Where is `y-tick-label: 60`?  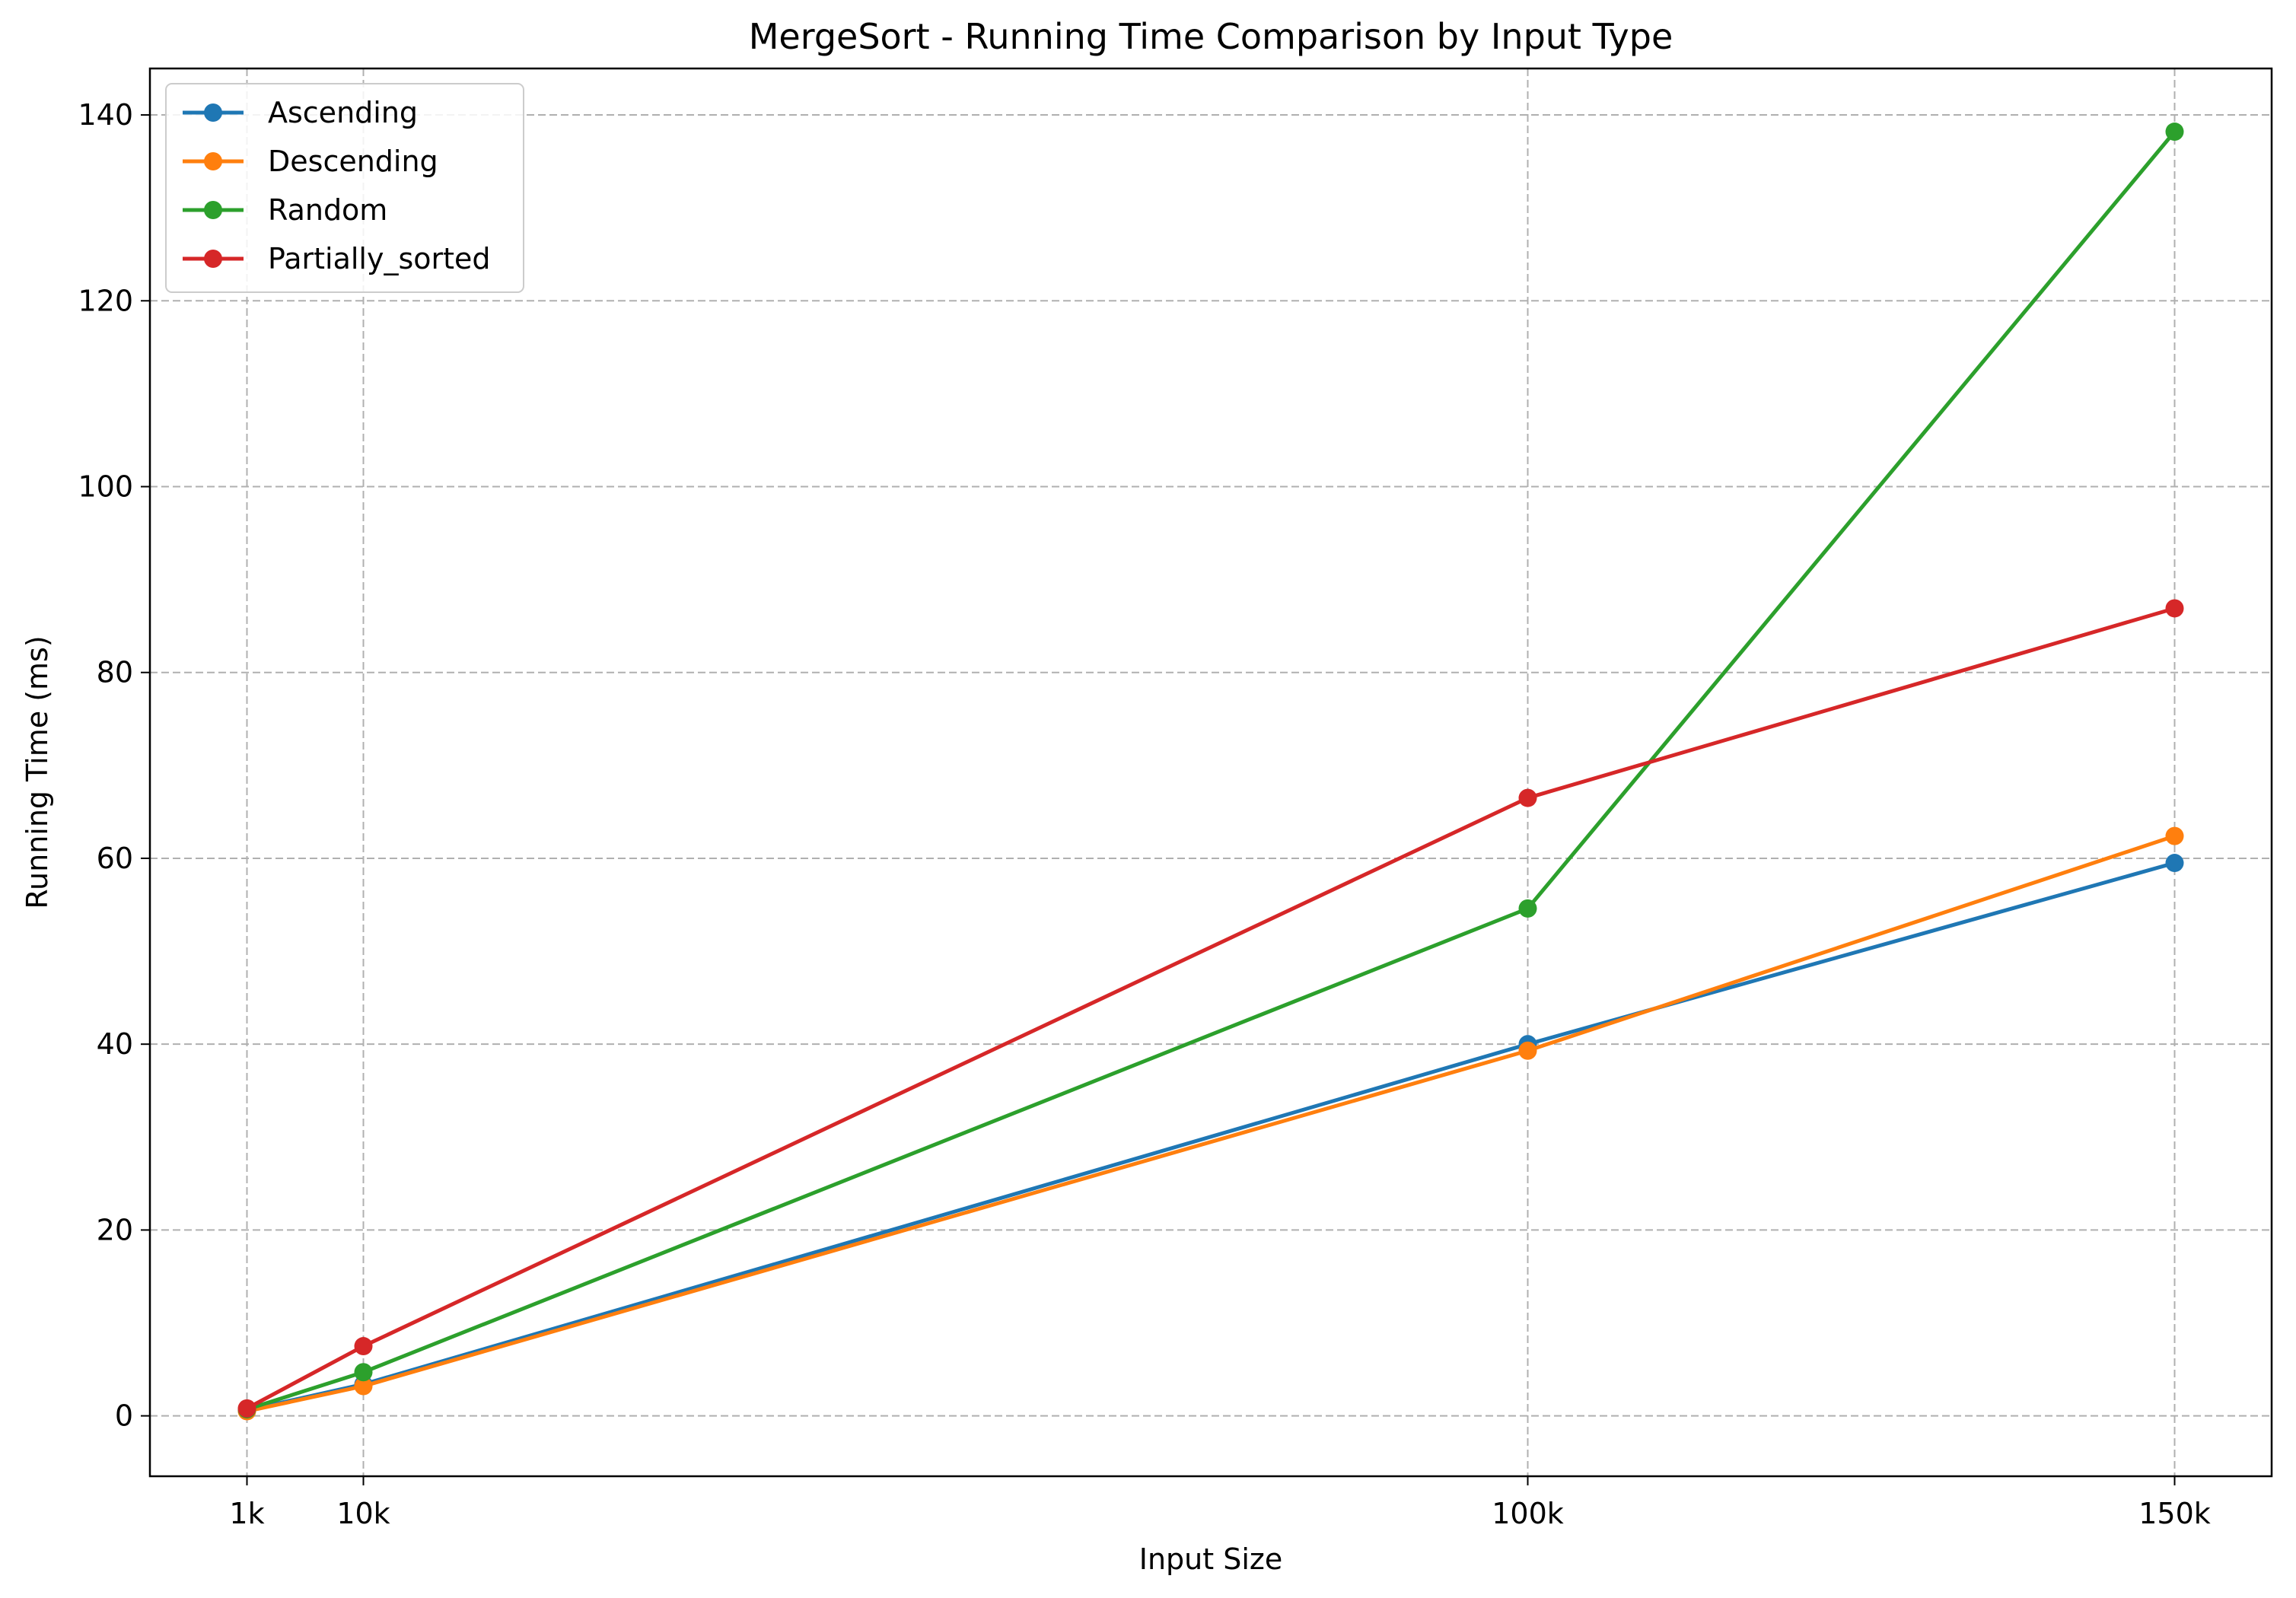
y-tick-label: 60 is located at coordinates (115, 858).